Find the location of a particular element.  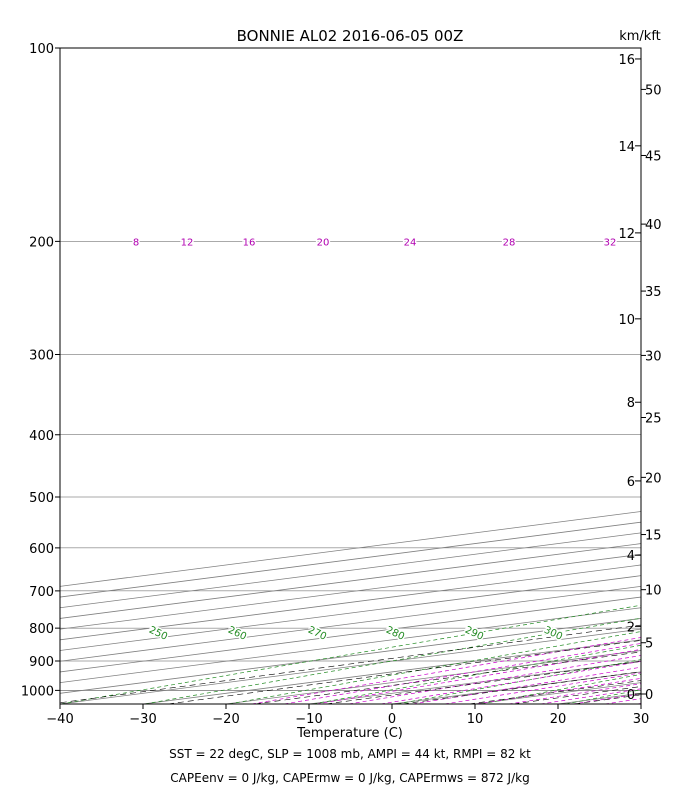

pressure-axis-tick-label: 1000 is located at coordinates (37, 691).